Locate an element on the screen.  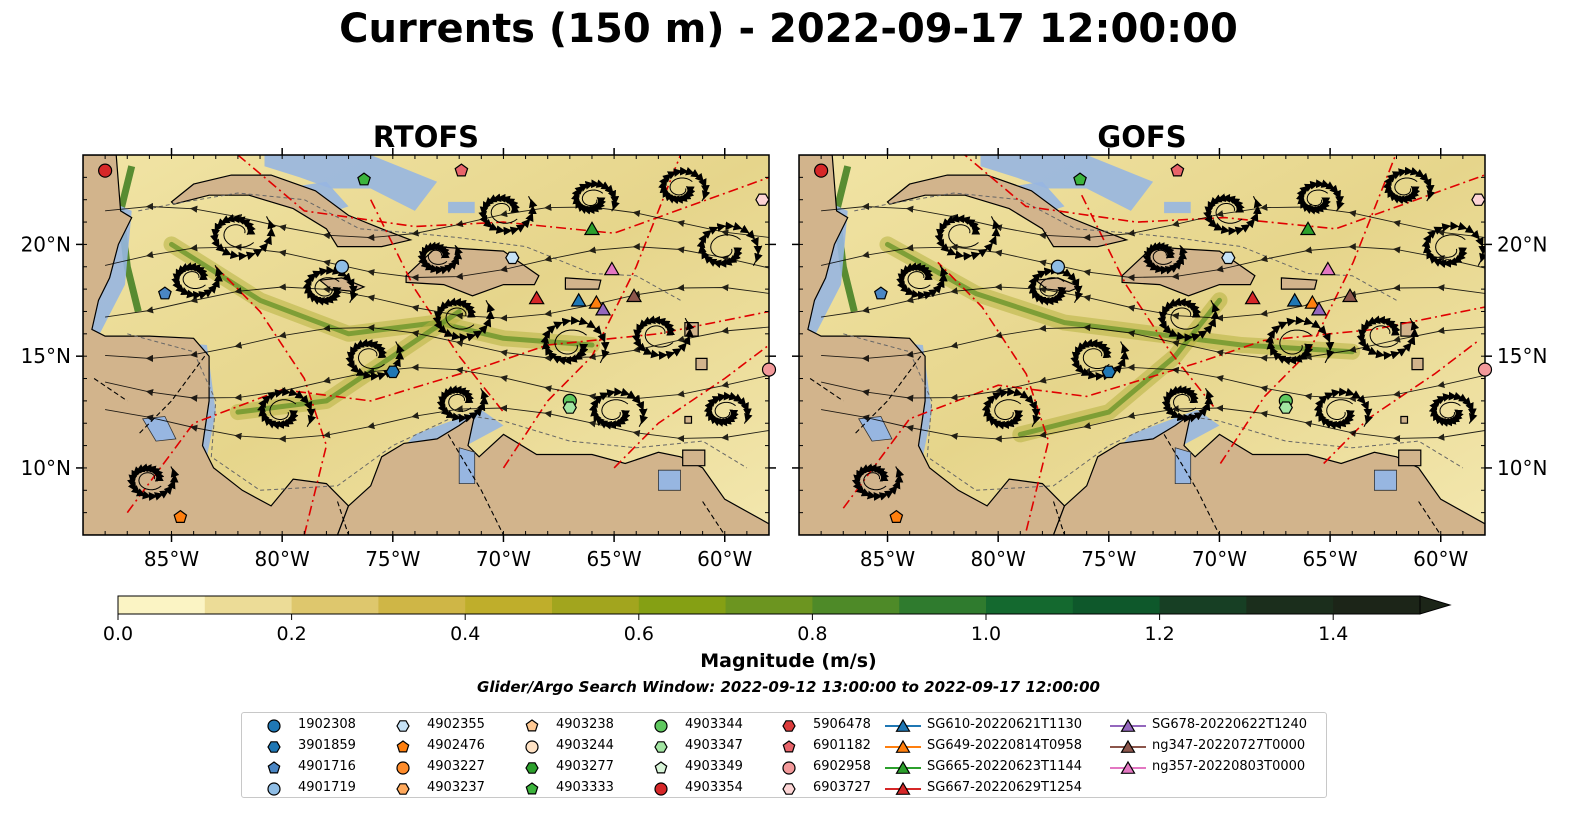
legend-label: ng347-20220727T0000 is located at coordinates (1229, 745).